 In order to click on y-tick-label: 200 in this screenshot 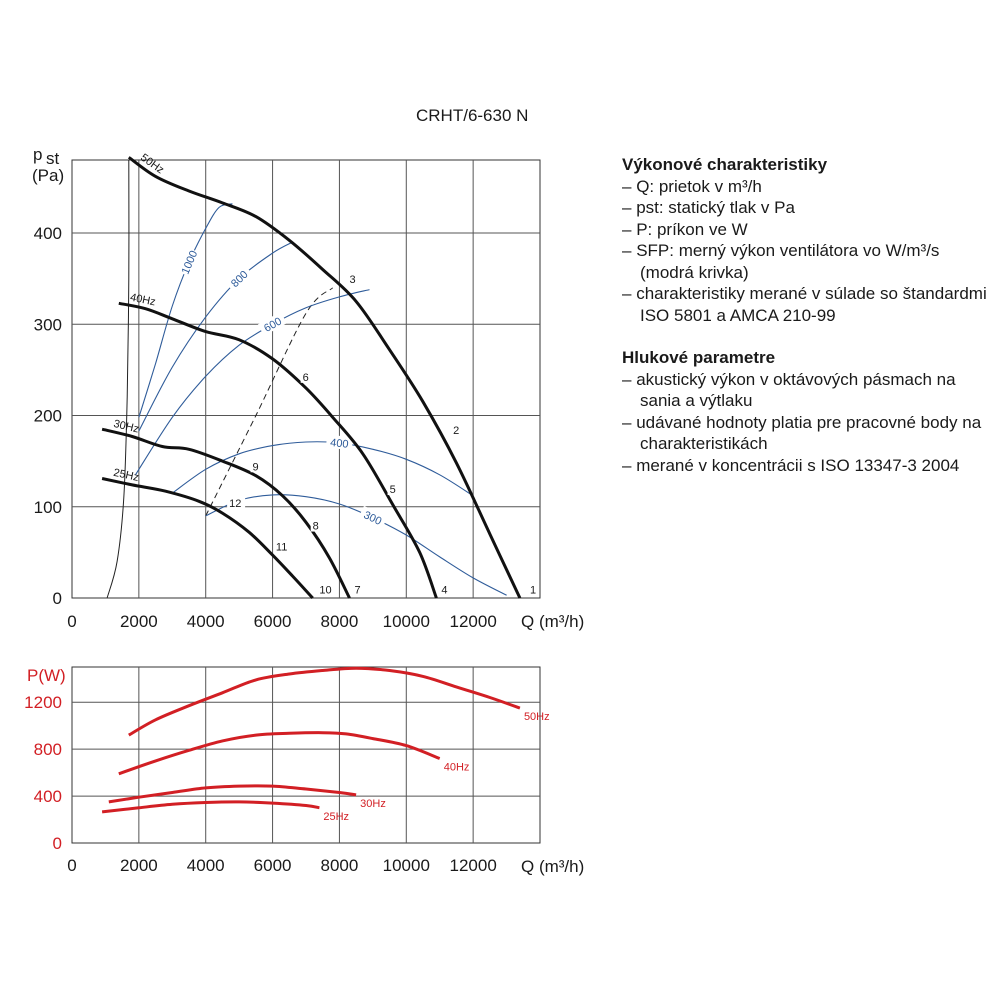, I will do `click(48, 416)`.